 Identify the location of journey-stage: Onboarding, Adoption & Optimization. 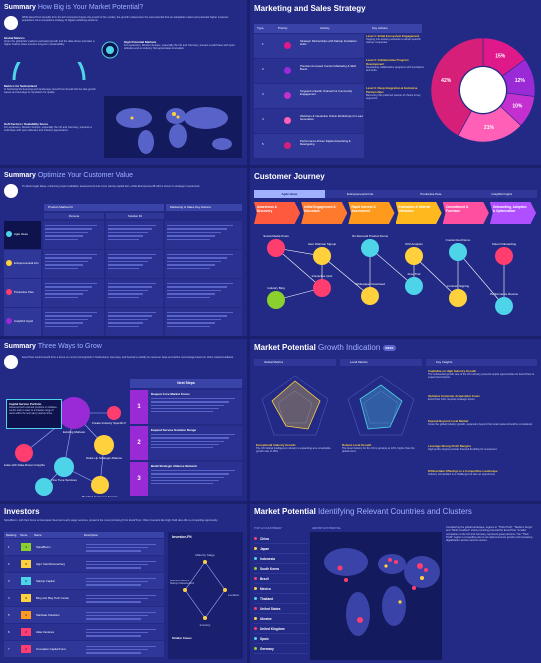
(513, 213).